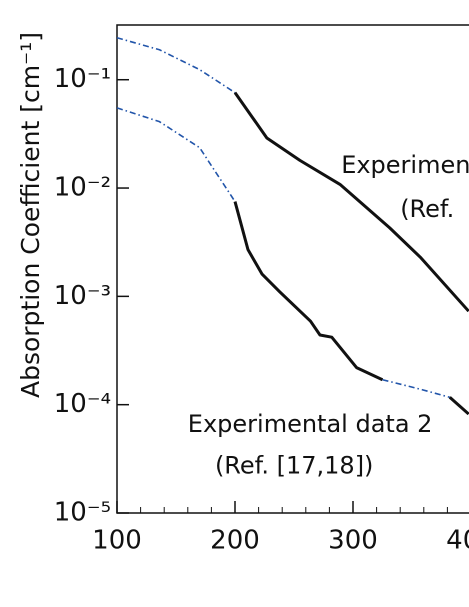 The height and width of the screenshot is (607, 469). Describe the element at coordinates (82, 188) in the screenshot. I see `y-tick-label: 10⁻²` at that location.